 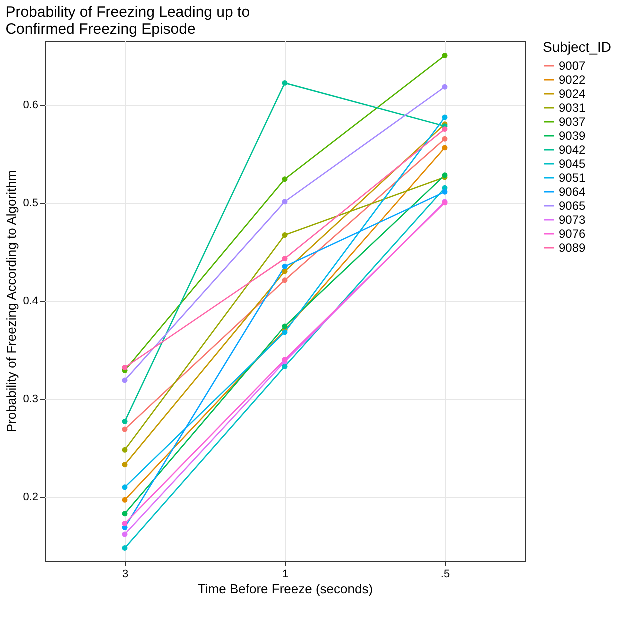 What do you see at coordinates (572, 164) in the screenshot?
I see `legend-label: 9045` at bounding box center [572, 164].